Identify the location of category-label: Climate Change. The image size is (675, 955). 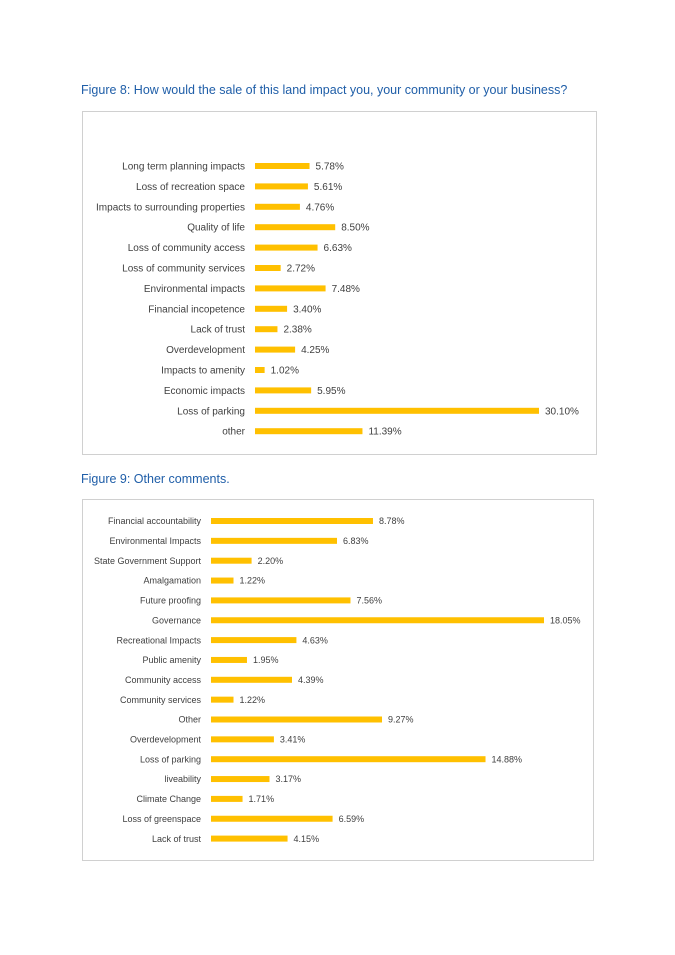
(168, 799).